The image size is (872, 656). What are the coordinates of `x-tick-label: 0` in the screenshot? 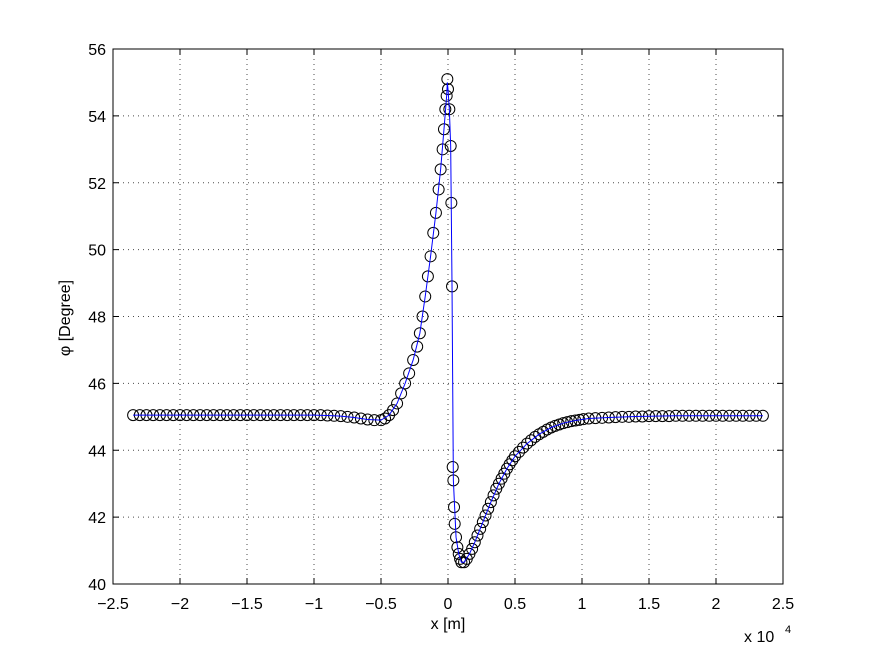 It's located at (448, 604).